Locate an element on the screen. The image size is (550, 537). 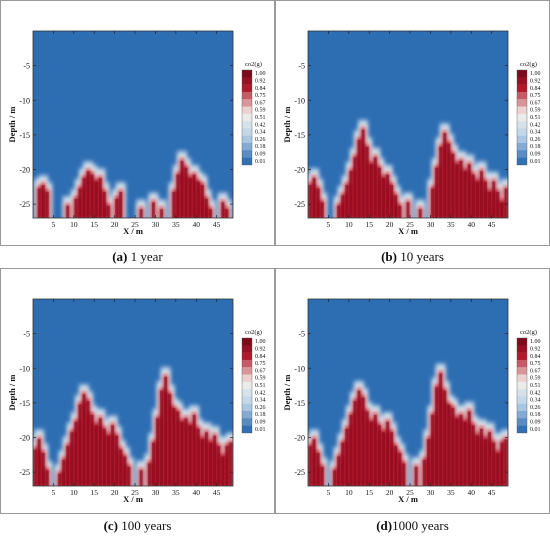
colorbar-level-label: 0.75 is located at coordinates (535, 364).